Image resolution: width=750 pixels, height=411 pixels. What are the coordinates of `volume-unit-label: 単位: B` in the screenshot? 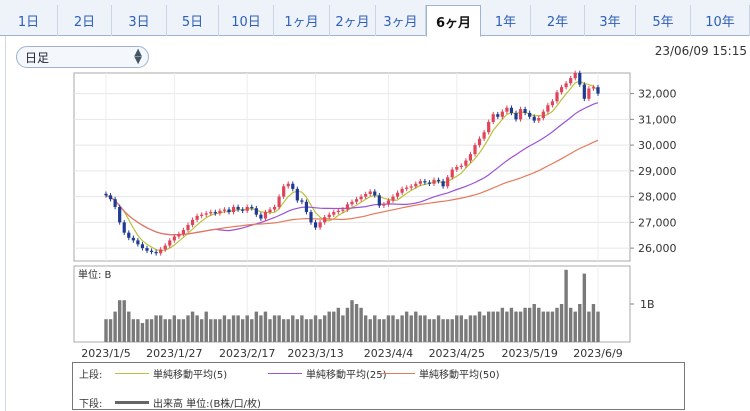 It's located at (95, 274).